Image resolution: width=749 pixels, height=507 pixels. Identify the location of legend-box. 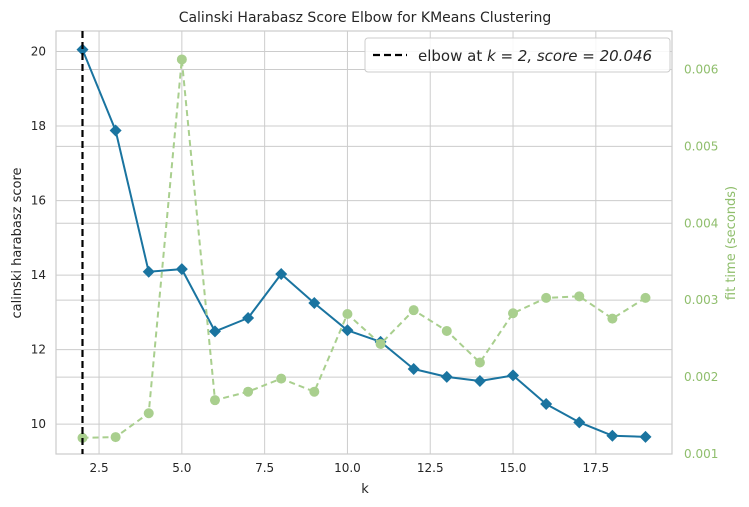
(517, 55).